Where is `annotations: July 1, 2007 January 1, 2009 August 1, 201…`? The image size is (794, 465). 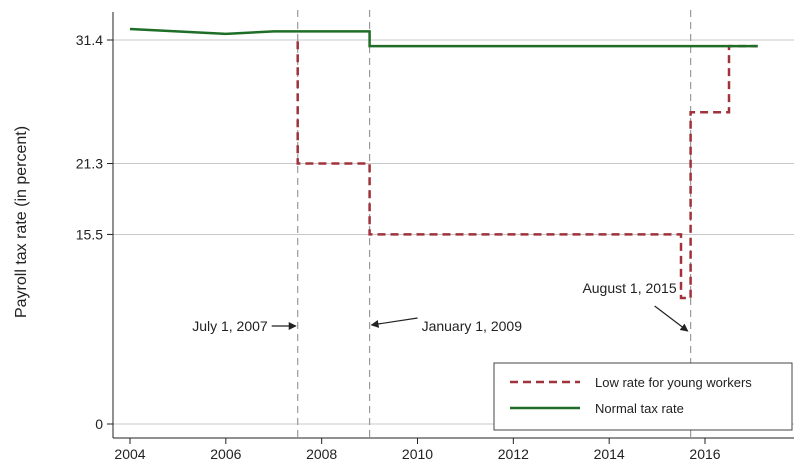
annotations: July 1, 2007 January 1, 2009 August 1, 201… is located at coordinates (440, 307).